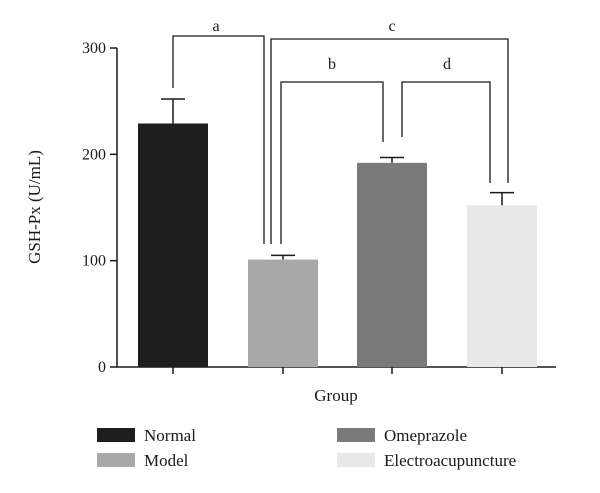  I want to click on significance-label: a, so click(215, 26).